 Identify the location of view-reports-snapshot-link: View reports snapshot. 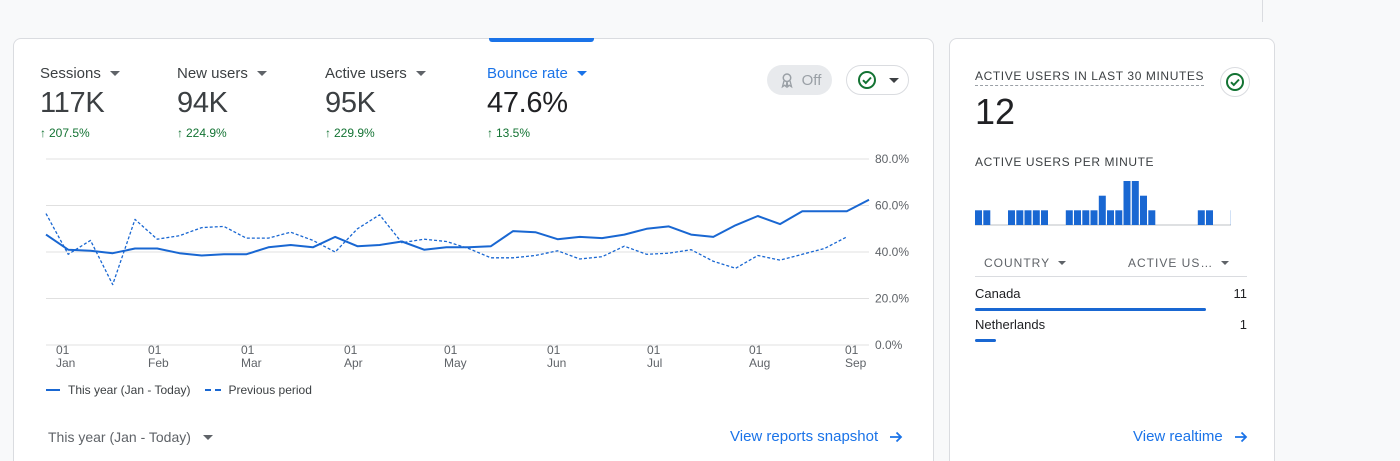
(817, 436).